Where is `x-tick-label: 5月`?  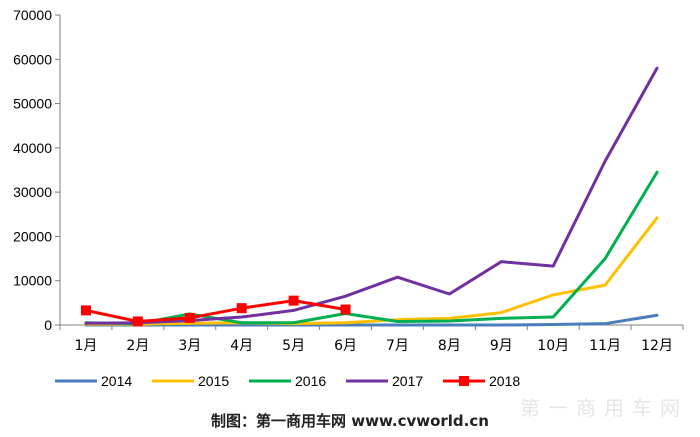
x-tick-label: 5月 is located at coordinates (293, 346).